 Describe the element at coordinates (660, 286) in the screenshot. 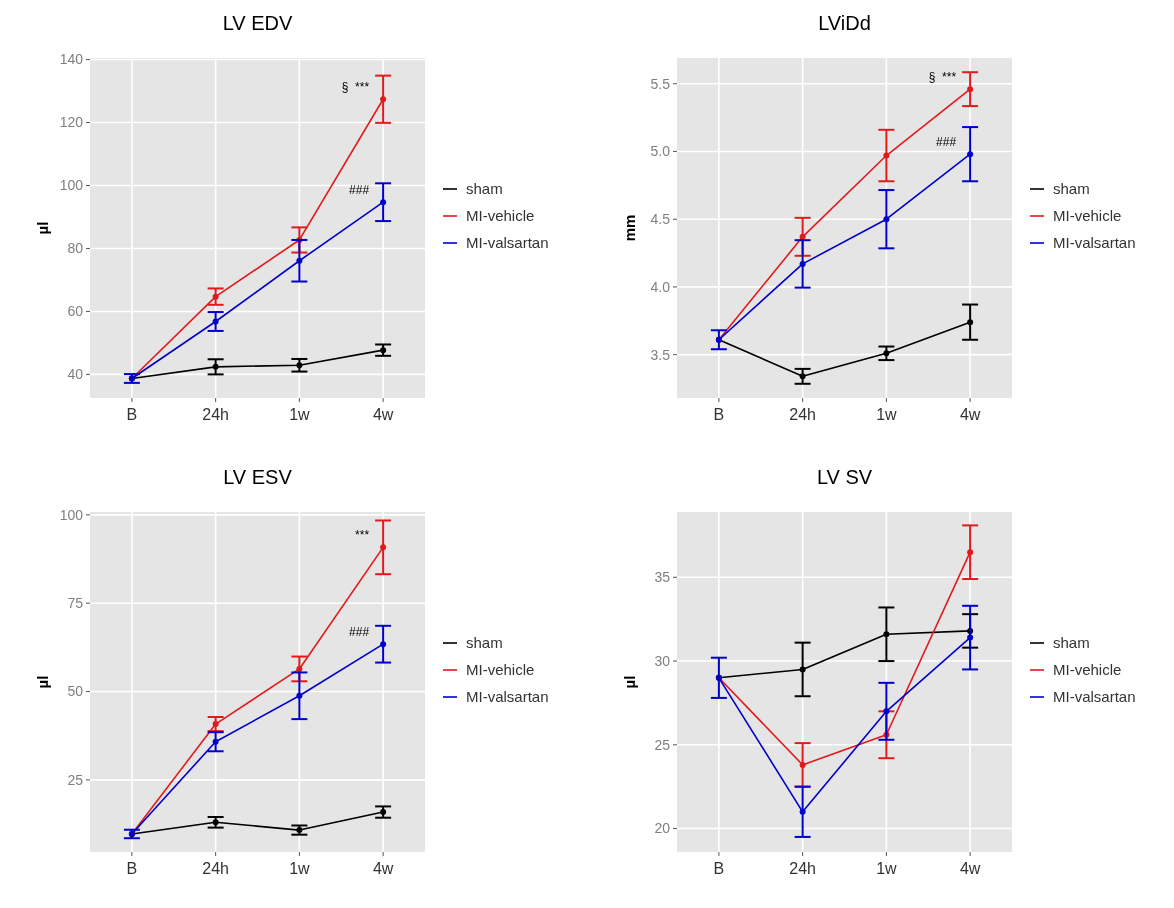

I see `y-tick-label: 4.0` at that location.